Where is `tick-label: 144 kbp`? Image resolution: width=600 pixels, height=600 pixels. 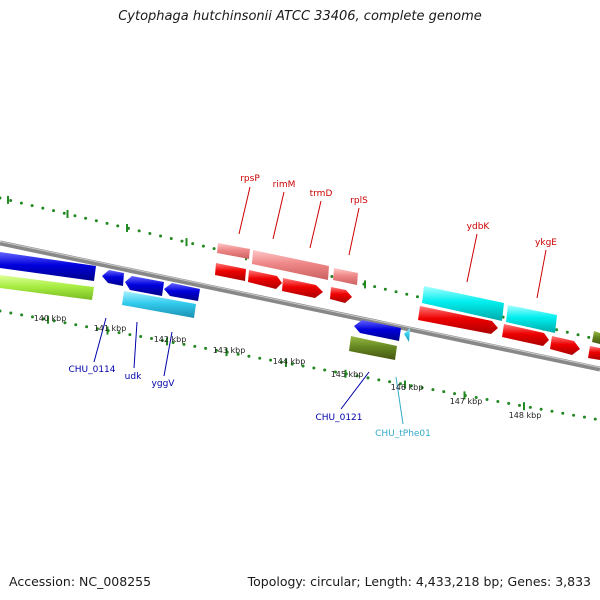
tick-label: 144 kbp is located at coordinates (289, 361).